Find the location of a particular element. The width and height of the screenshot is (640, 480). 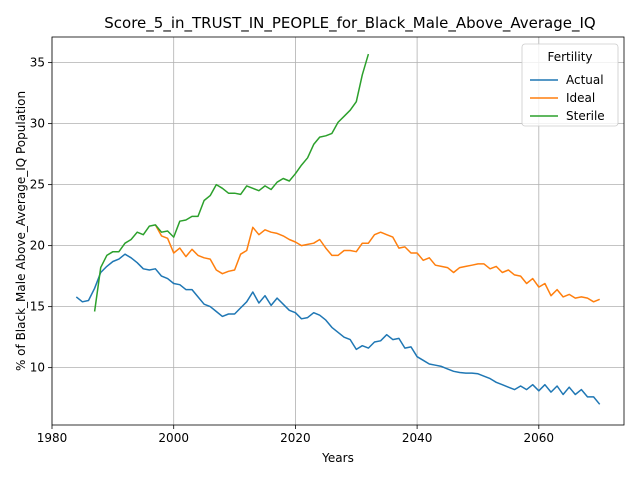

y-tick-label: 15 is located at coordinates (37, 307).